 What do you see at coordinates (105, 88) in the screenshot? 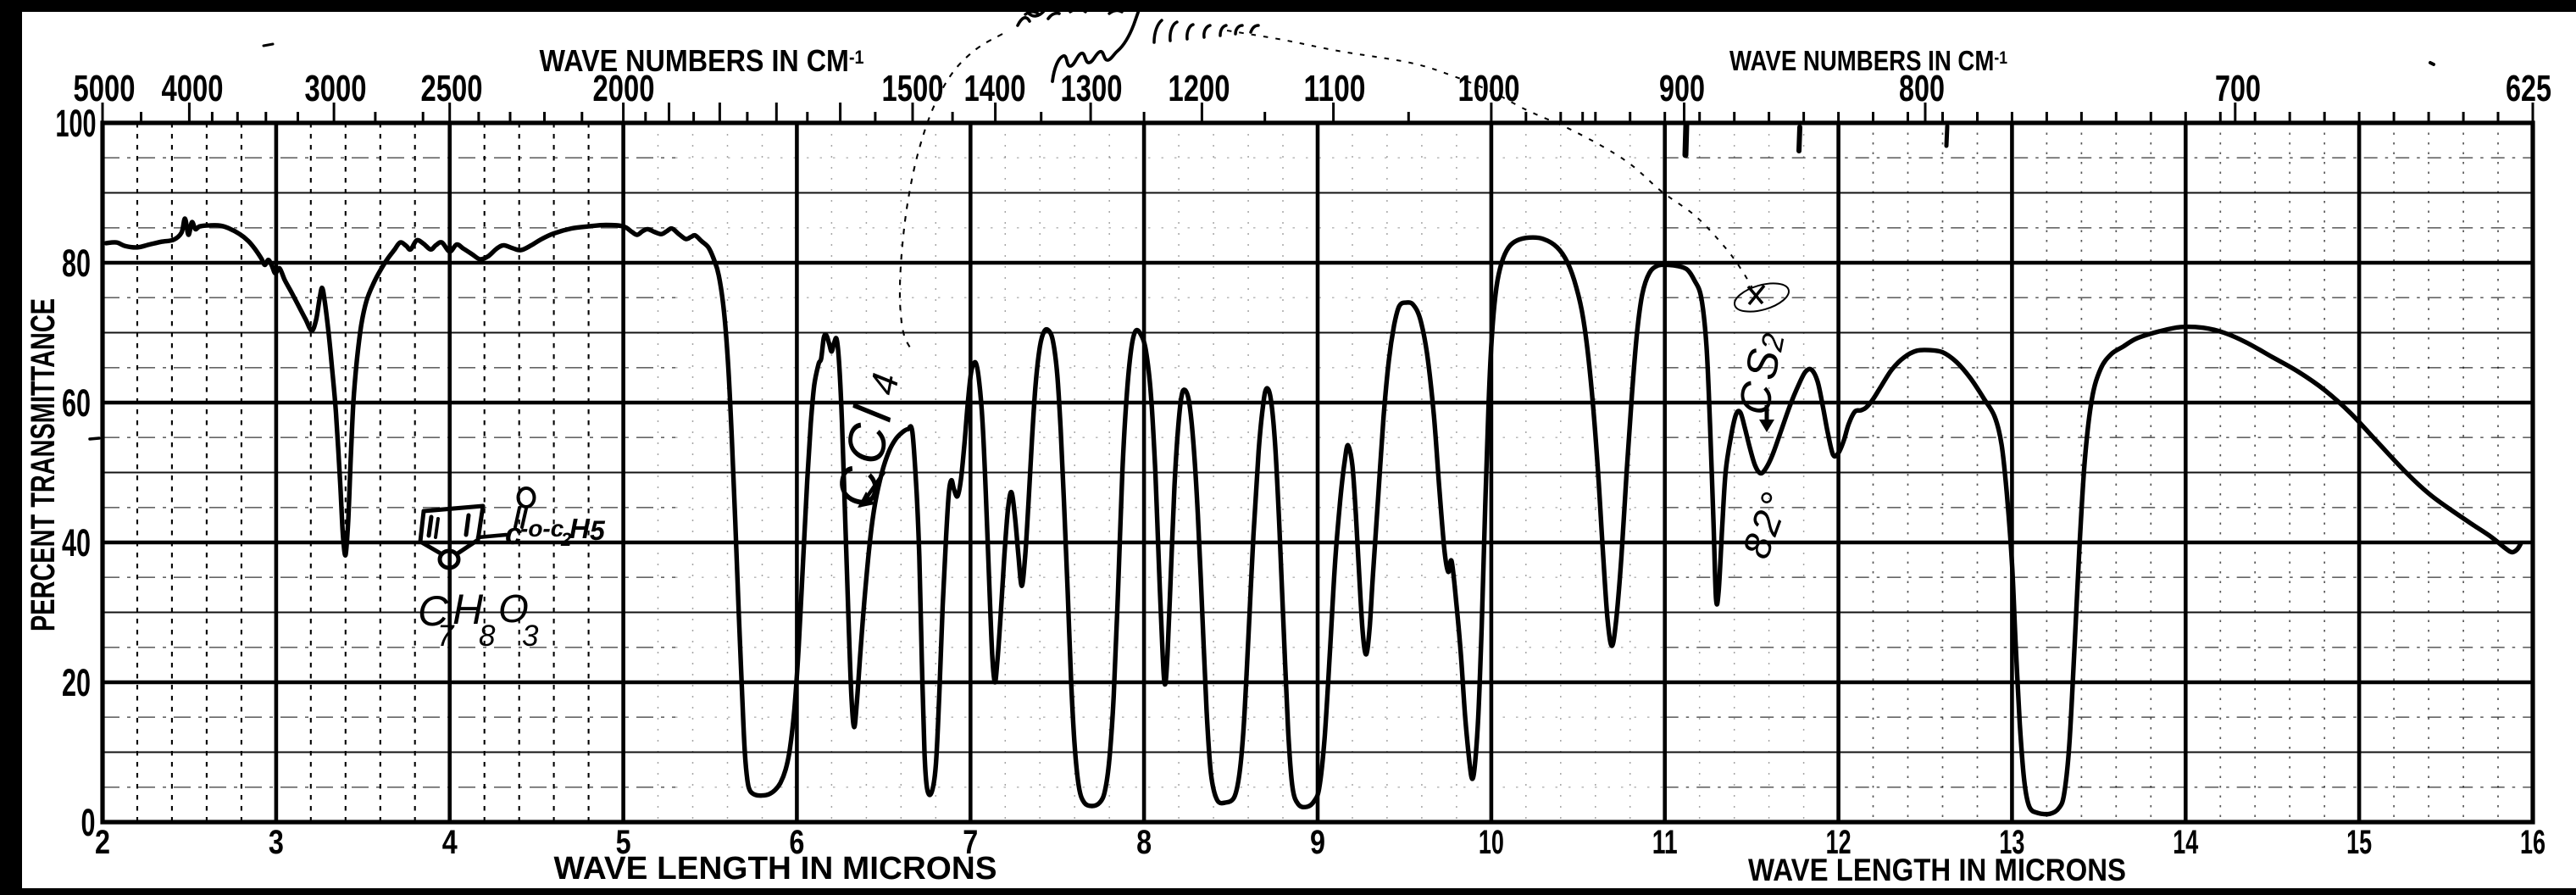
I see `svg-text: 5000` at bounding box center [105, 88].